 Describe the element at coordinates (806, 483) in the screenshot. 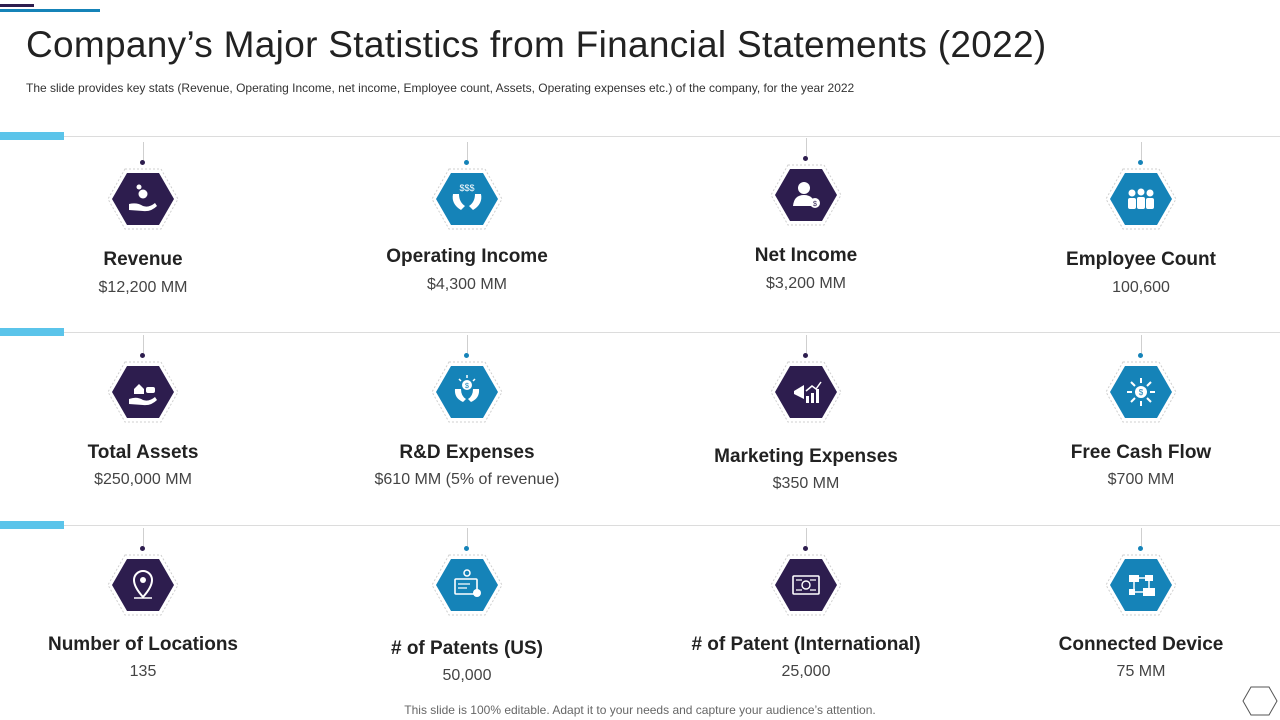

I see `stat-value: $350 MM` at that location.